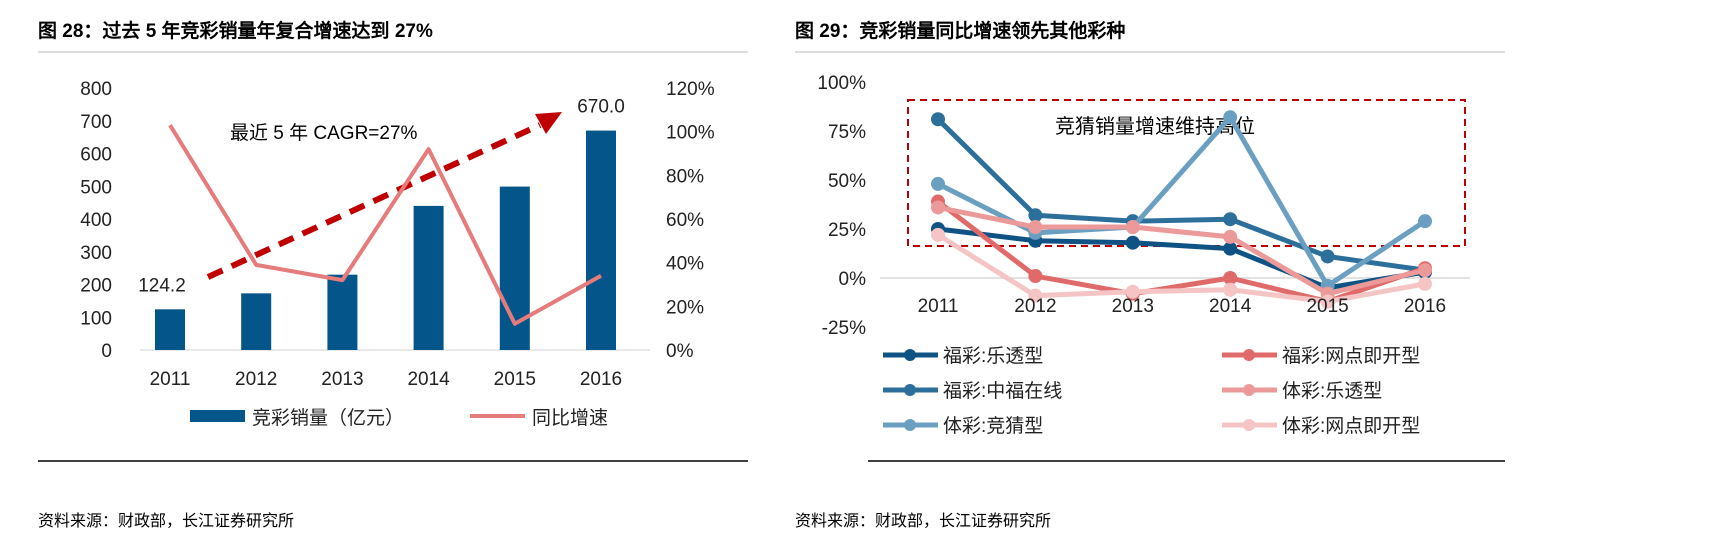 This screenshot has width=1716, height=554. What do you see at coordinates (166, 521) in the screenshot?
I see `chart-1-source: 资料来源：财政部，长江证券研究所` at bounding box center [166, 521].